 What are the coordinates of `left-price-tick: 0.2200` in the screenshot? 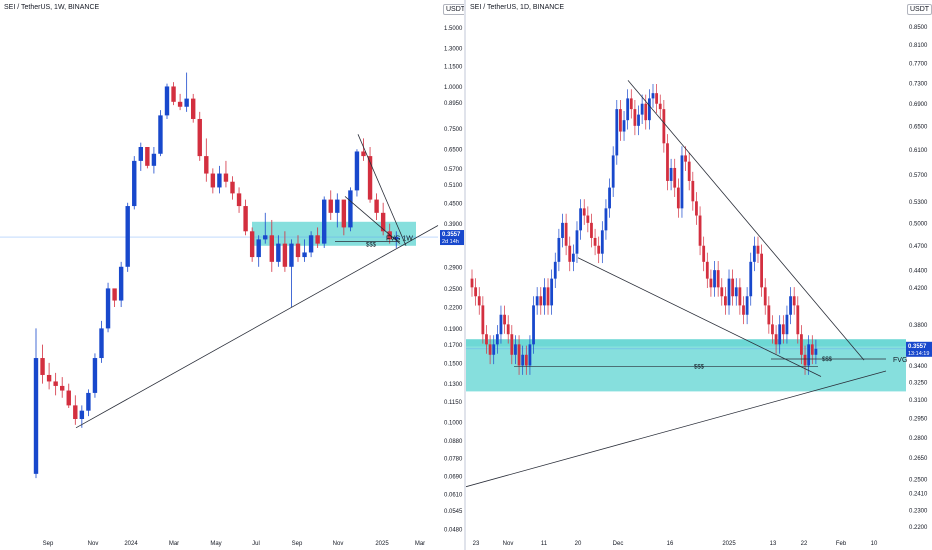 It's located at (453, 309).